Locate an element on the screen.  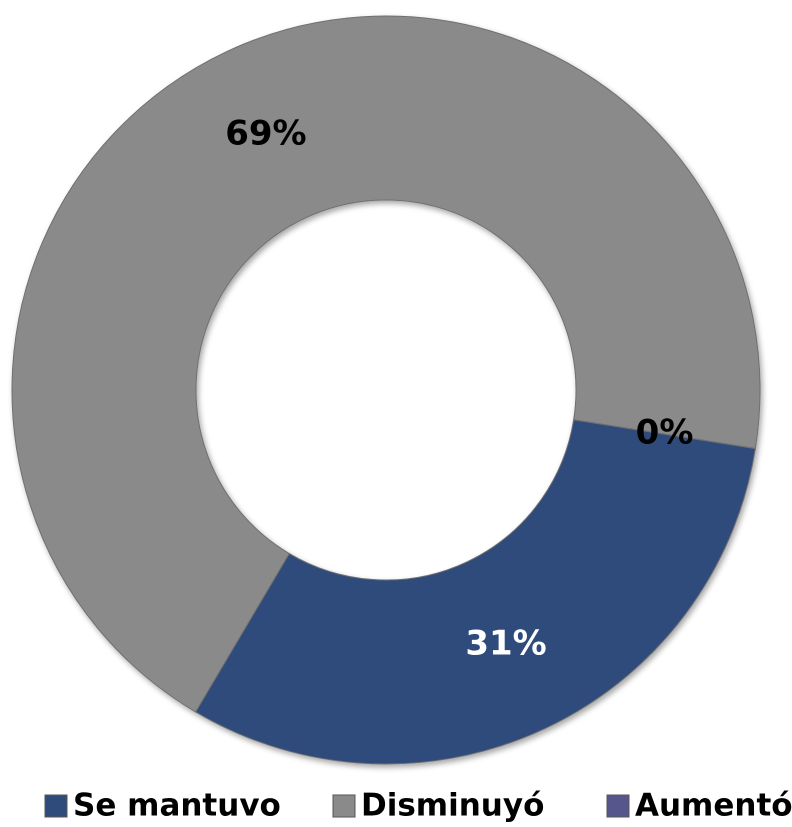
legend-label: Aumentó is located at coordinates (713, 806).